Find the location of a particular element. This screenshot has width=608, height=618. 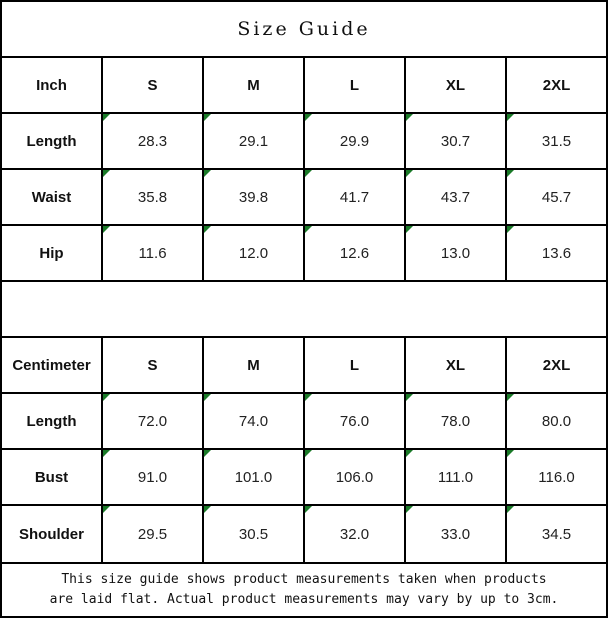

inch-waist-xl: 43.7 is located at coordinates (456, 197).